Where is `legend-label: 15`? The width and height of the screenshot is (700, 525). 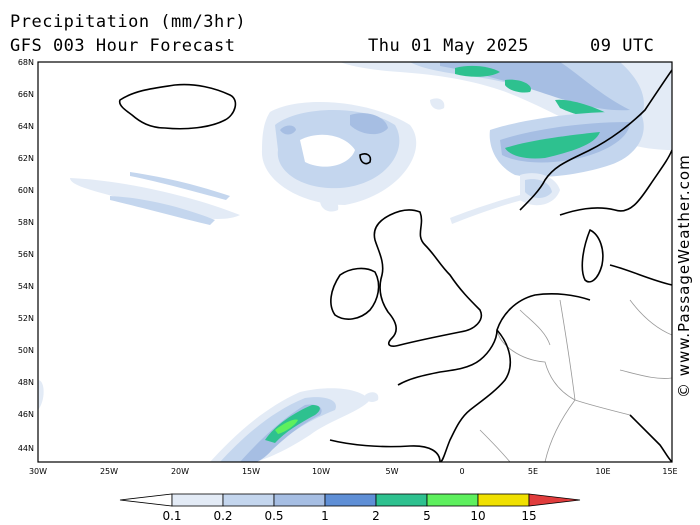 legend-label: 15 is located at coordinates (528, 516).